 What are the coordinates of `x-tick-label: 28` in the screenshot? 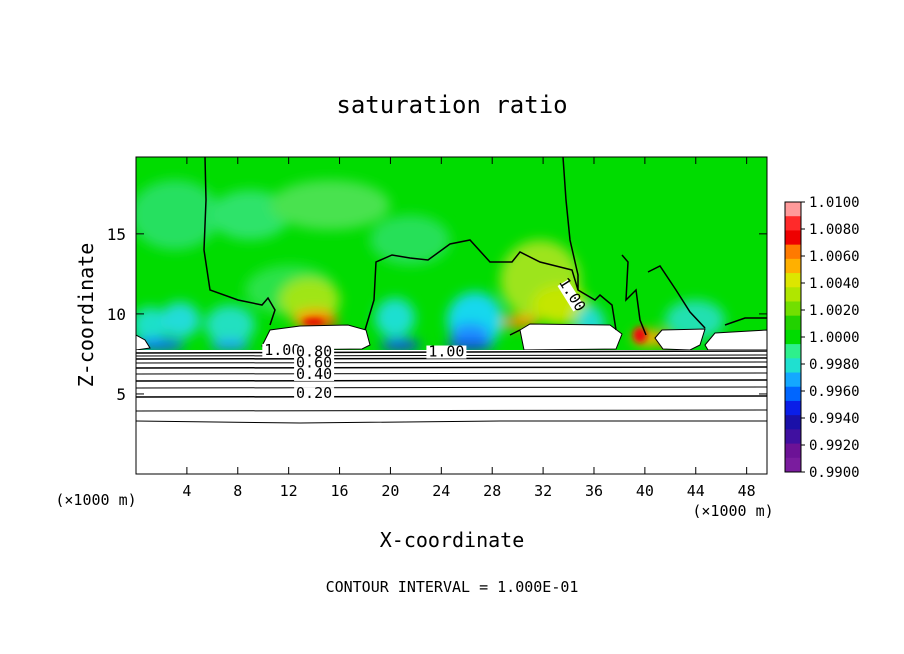 It's located at (492, 491).